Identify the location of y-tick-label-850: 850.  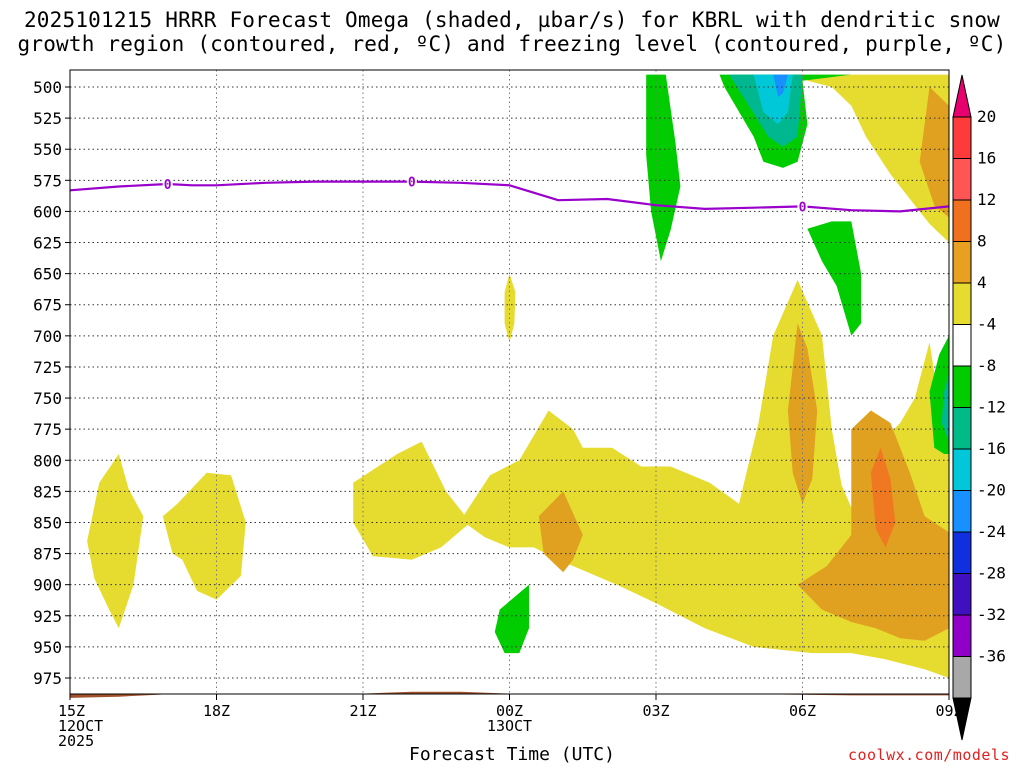
(47, 522).